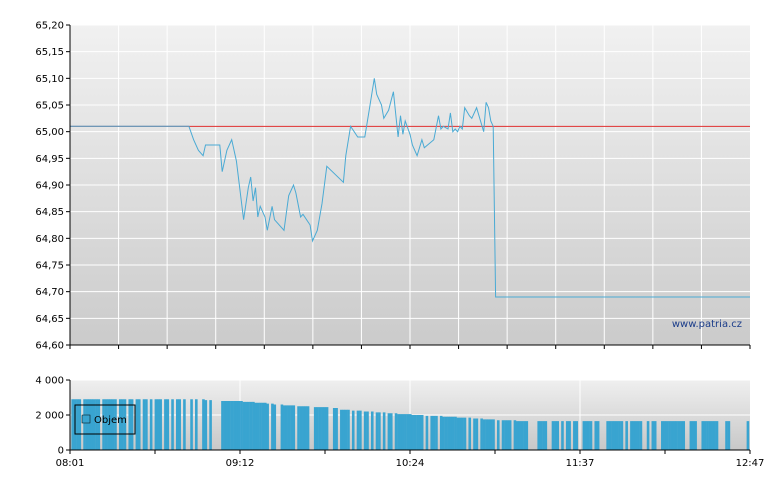  Describe the element at coordinates (49, 266) in the screenshot. I see `price-y-tick-label: 64,75` at that location.